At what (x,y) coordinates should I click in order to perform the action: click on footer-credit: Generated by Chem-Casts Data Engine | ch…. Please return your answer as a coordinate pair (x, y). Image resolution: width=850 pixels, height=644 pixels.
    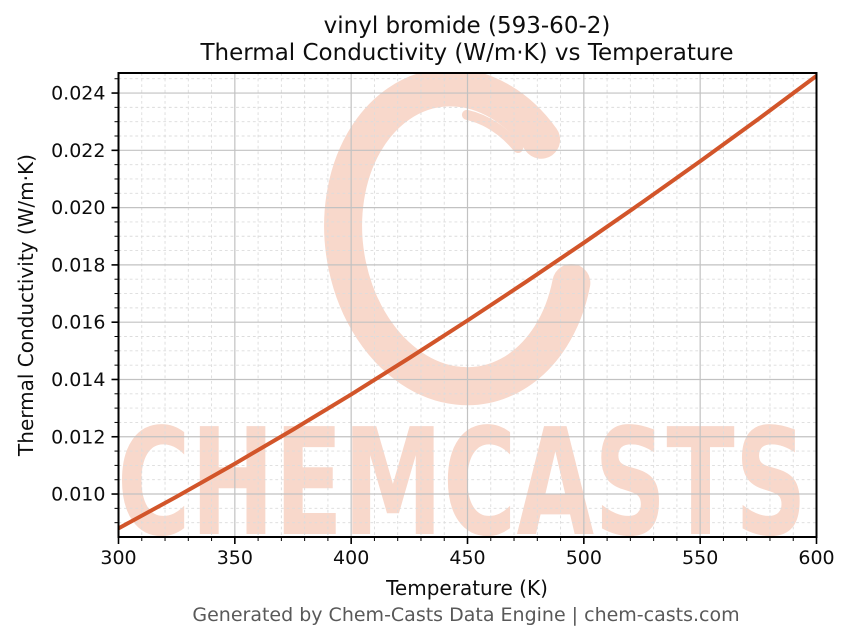
    Looking at the image, I should click on (466, 615).